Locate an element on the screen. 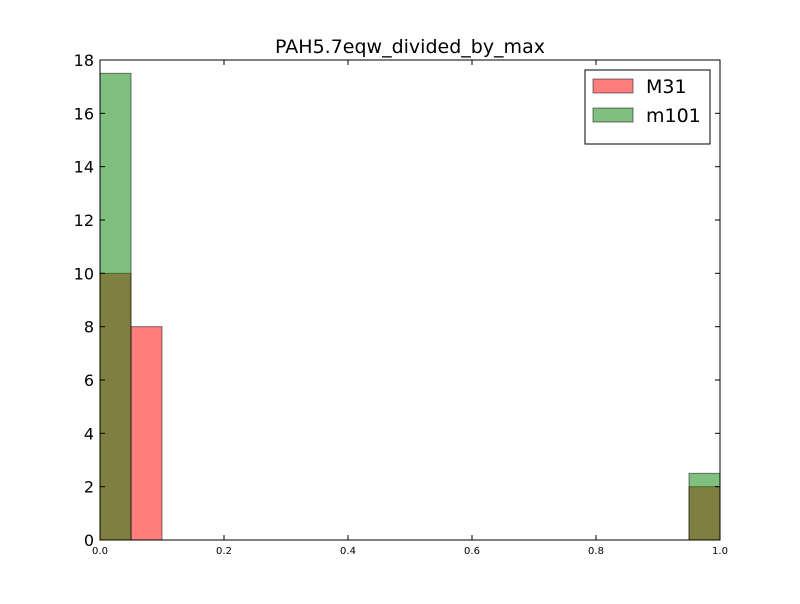 The width and height of the screenshot is (800, 604). legend-label-m101: m101 is located at coordinates (673, 116).